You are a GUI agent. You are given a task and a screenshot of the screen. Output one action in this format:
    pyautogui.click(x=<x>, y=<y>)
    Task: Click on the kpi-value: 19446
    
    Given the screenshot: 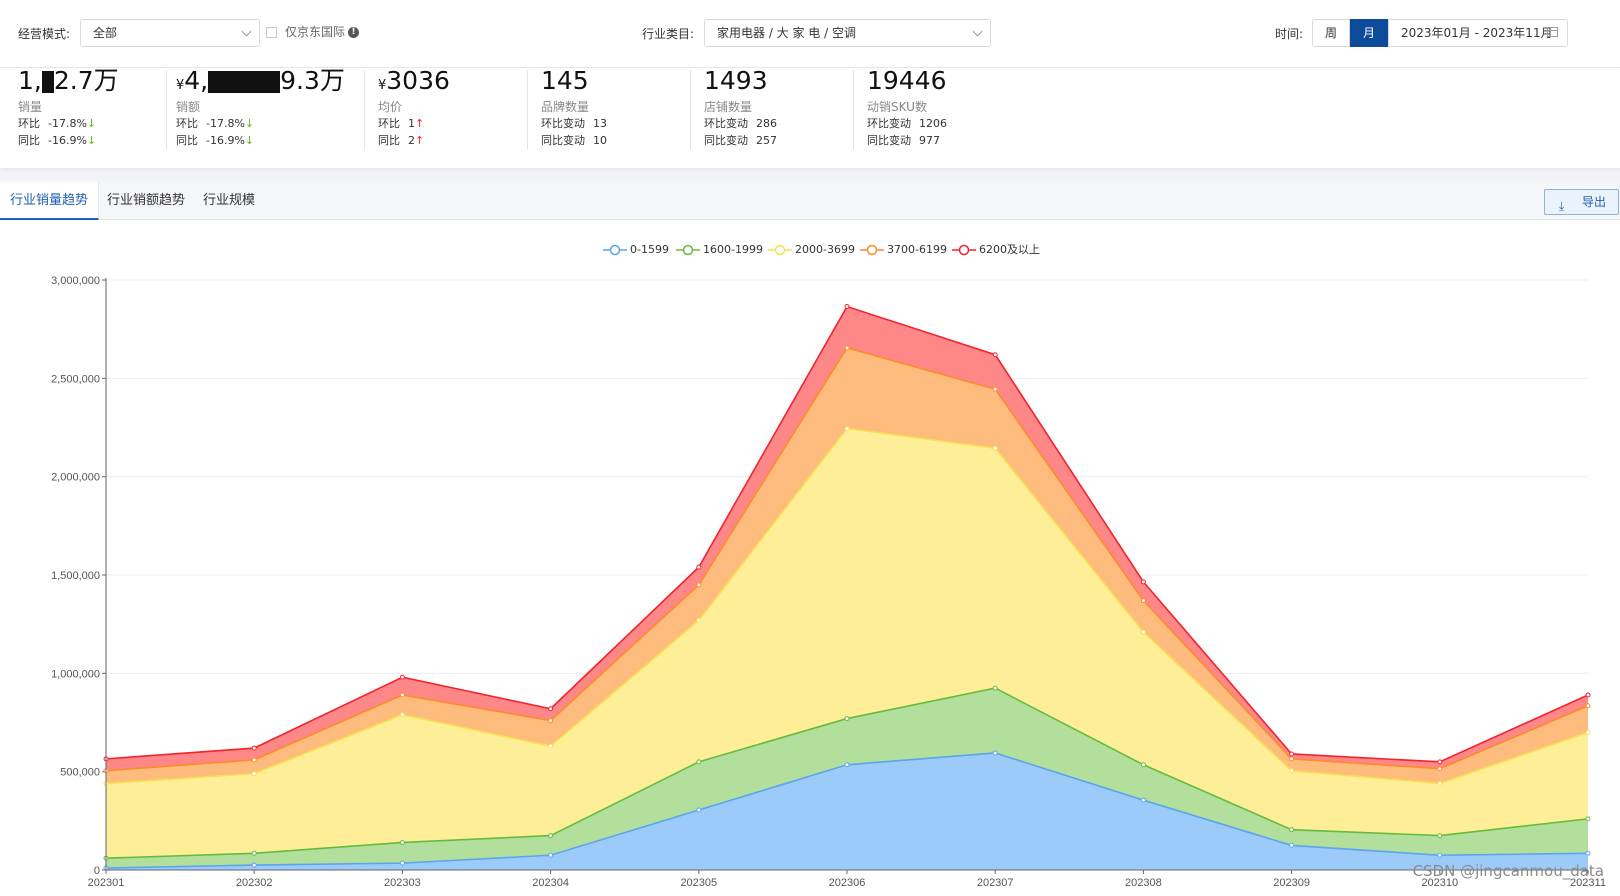 What is the action you would take?
    pyautogui.click(x=907, y=80)
    